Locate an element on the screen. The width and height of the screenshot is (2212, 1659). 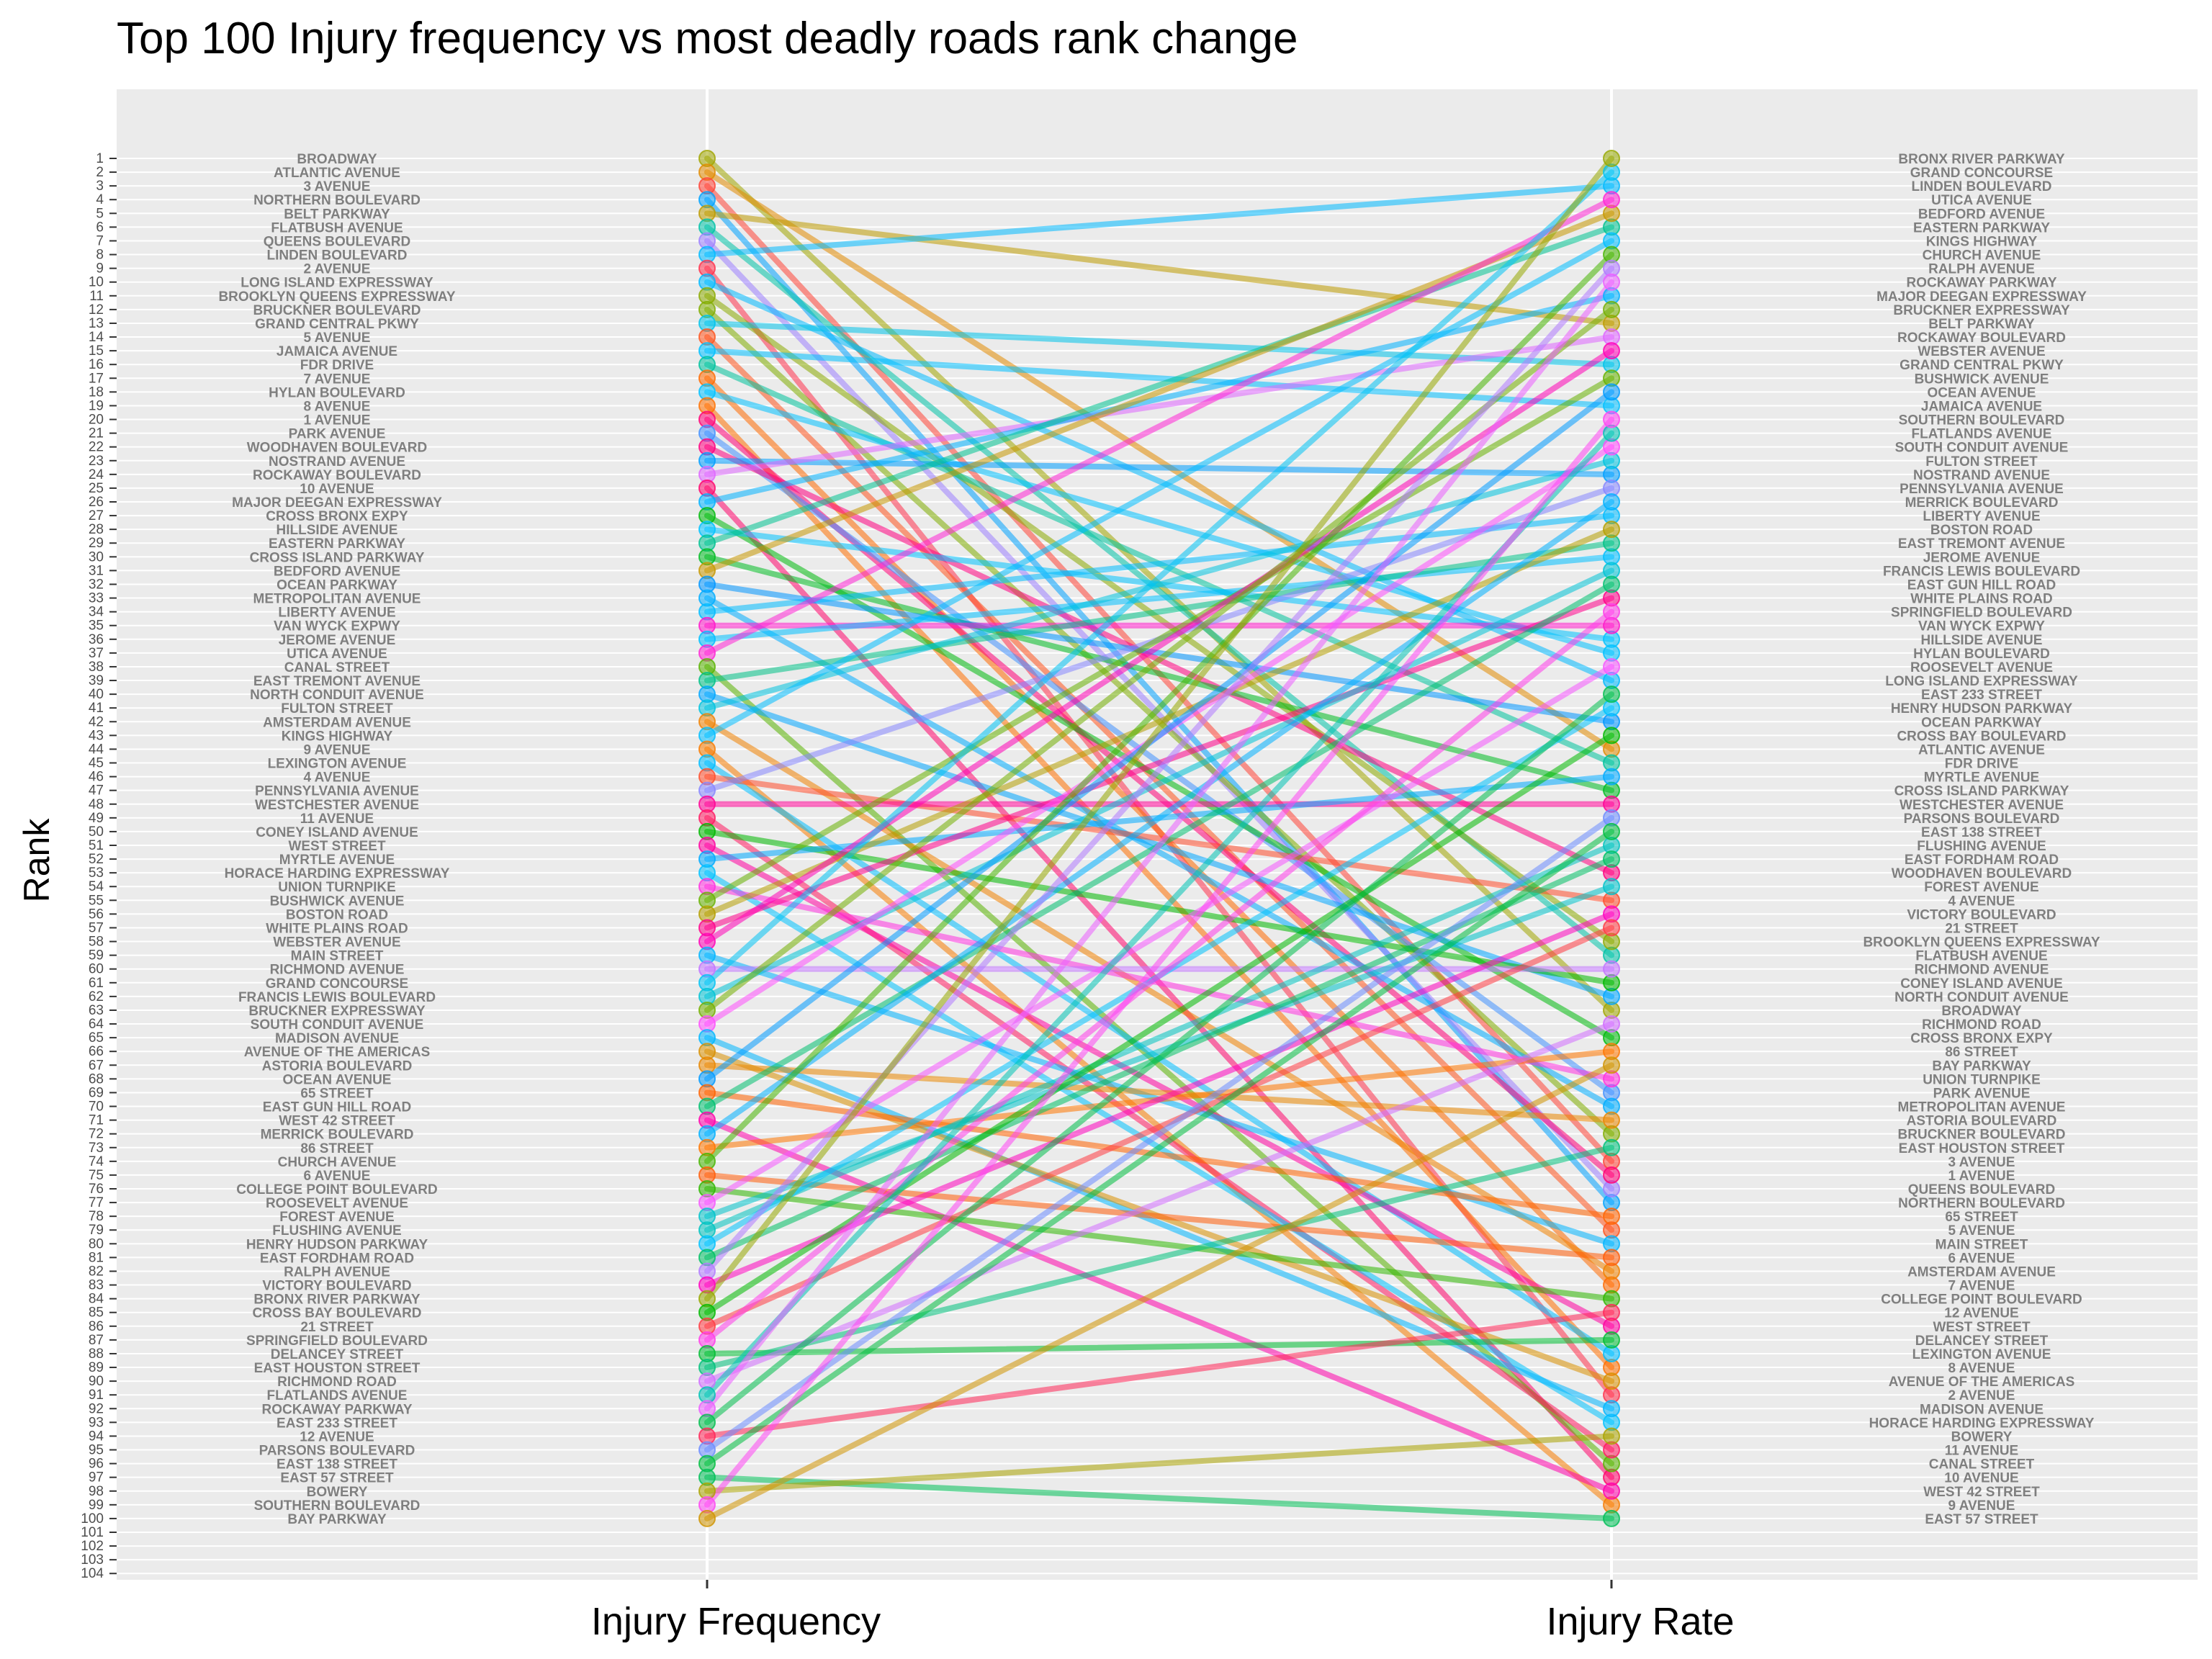
y-tick-label-47: 47 is located at coordinates (96, 791).